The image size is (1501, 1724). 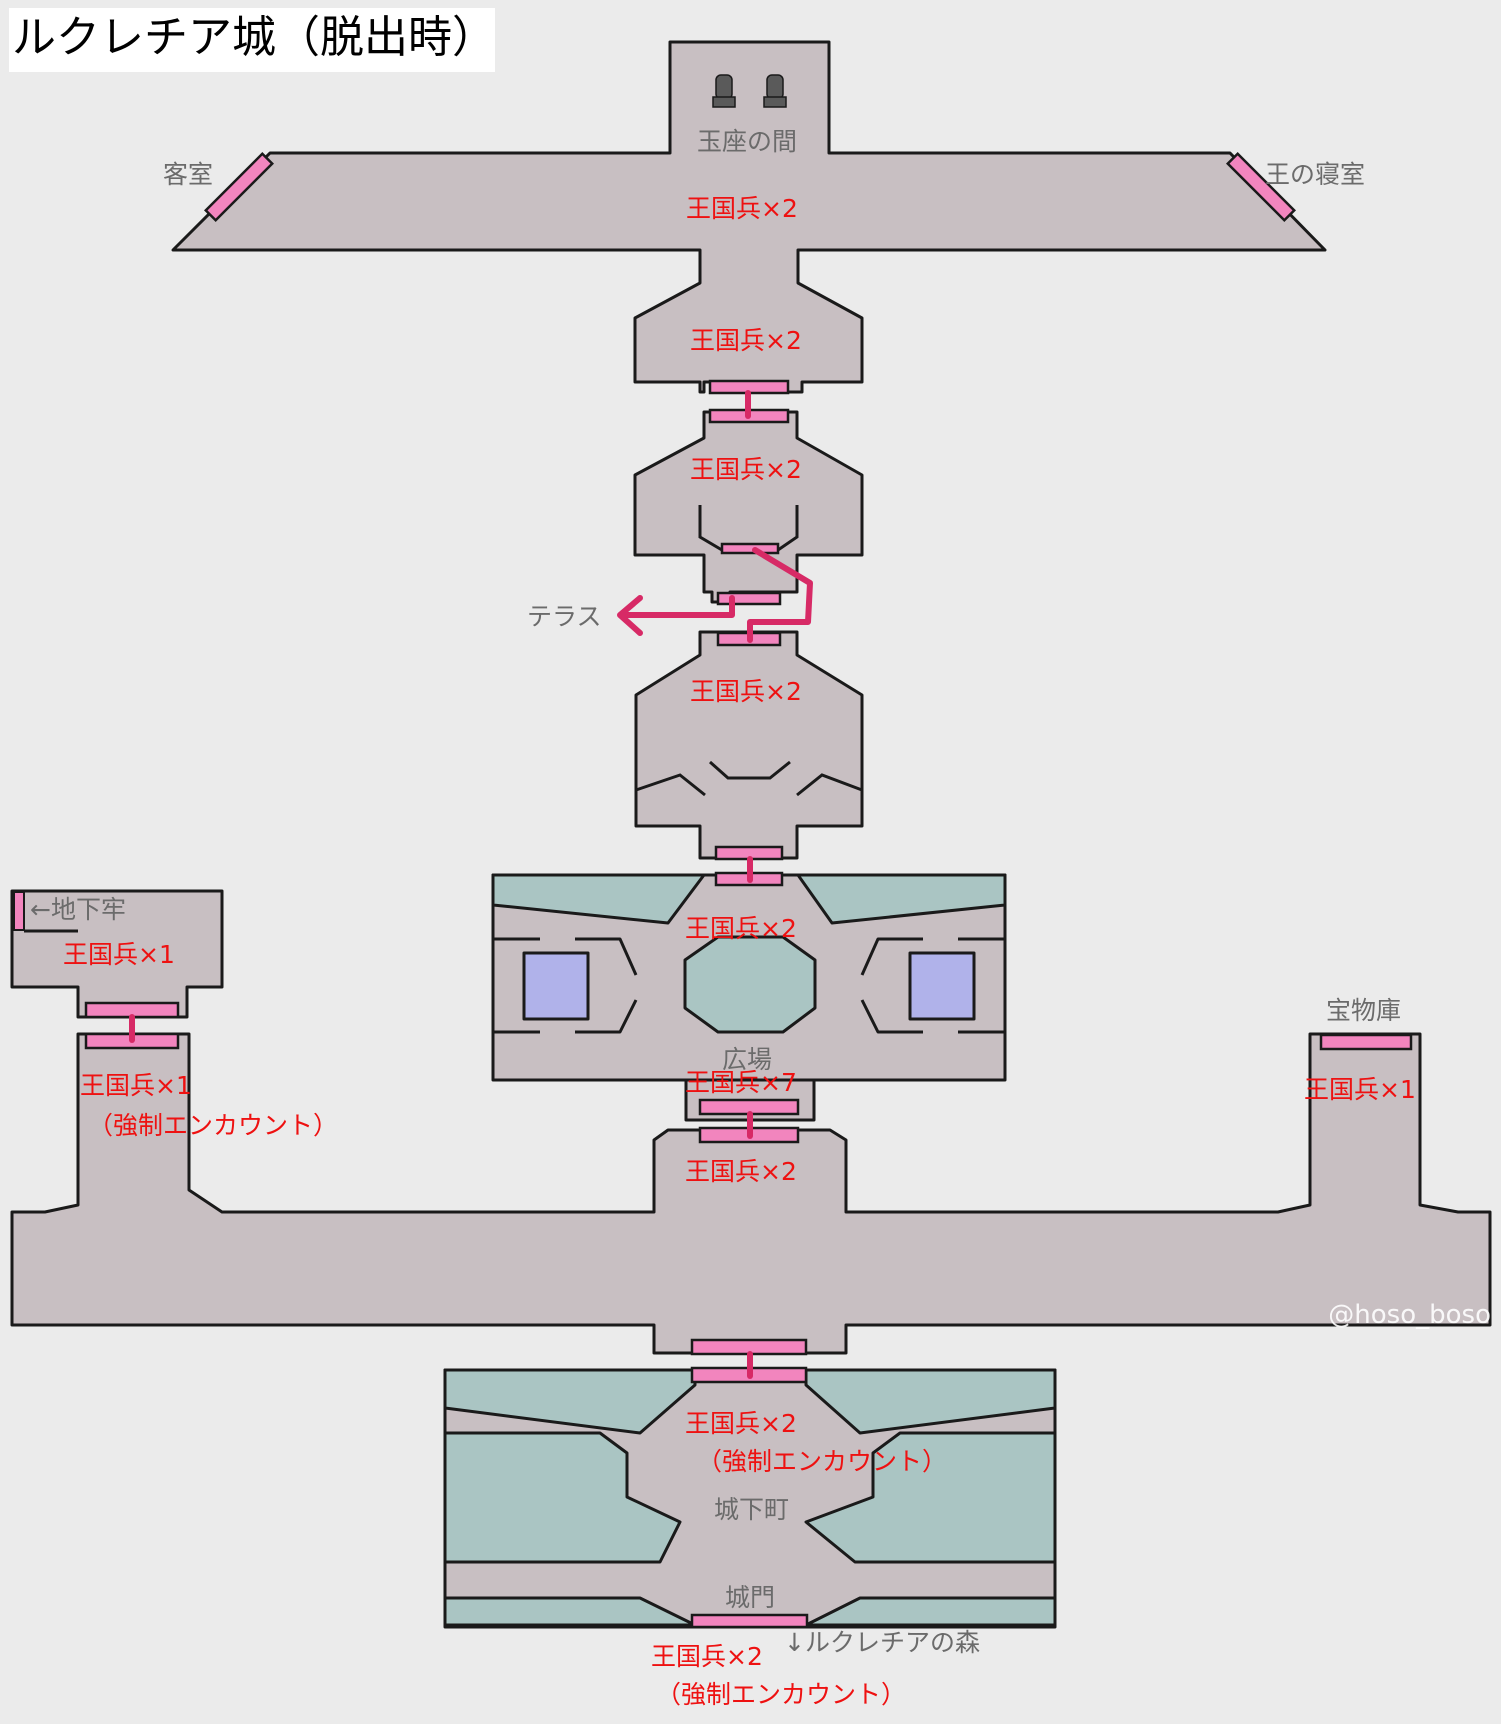 What do you see at coordinates (1261, 187) in the screenshot?
I see `door-king-bedroom` at bounding box center [1261, 187].